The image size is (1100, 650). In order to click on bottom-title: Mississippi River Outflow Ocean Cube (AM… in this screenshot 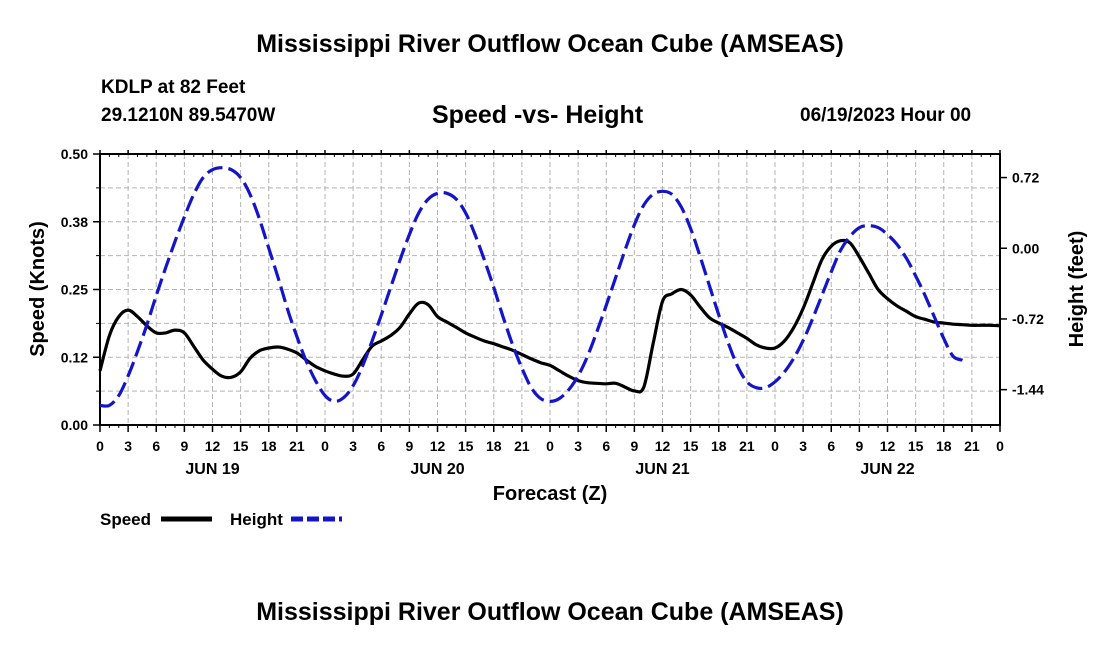, I will do `click(550, 612)`.